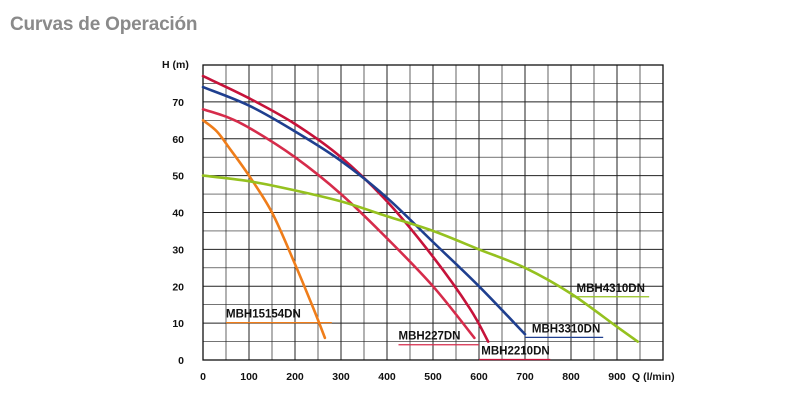  What do you see at coordinates (178, 214) in the screenshot?
I see `y-tick-label: 40` at bounding box center [178, 214].